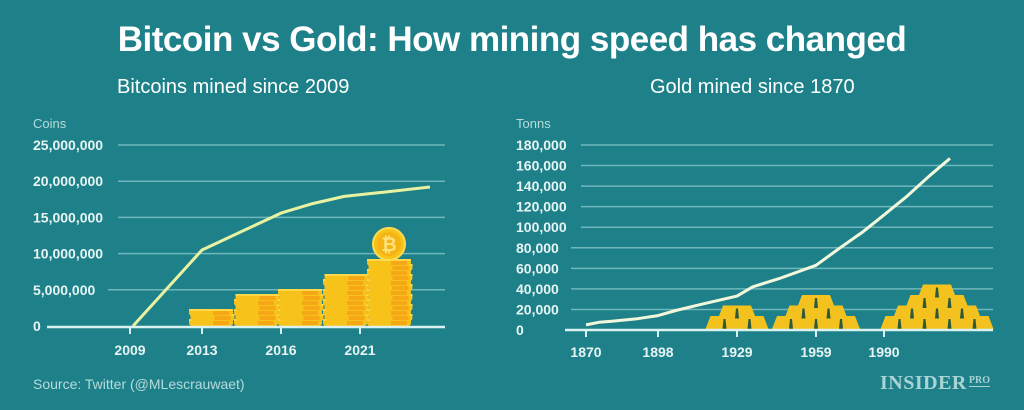 Image resolution: width=1024 pixels, height=410 pixels. I want to click on y-tick-label: 100,000, so click(541, 227).